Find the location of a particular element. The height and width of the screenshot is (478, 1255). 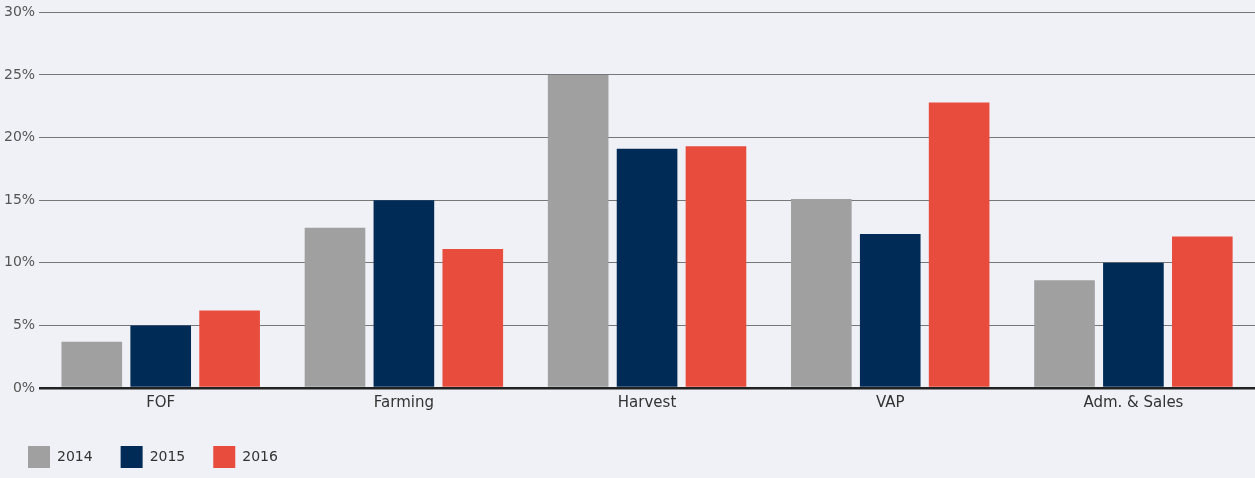

x-tick-label: VAP is located at coordinates (890, 401).